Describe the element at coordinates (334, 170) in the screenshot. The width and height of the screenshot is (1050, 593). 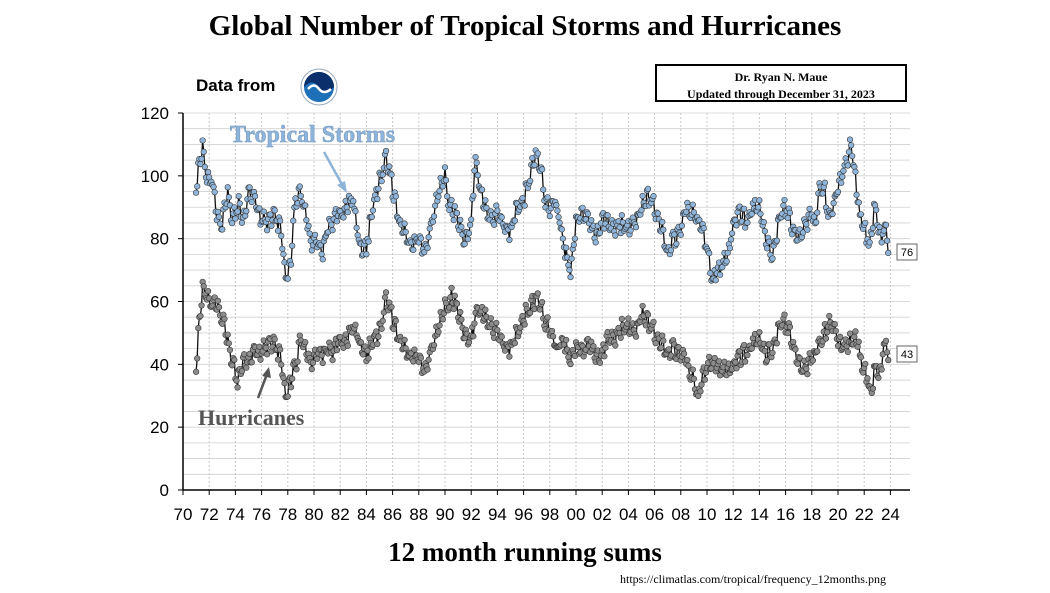
I see `ts-arrow` at that location.